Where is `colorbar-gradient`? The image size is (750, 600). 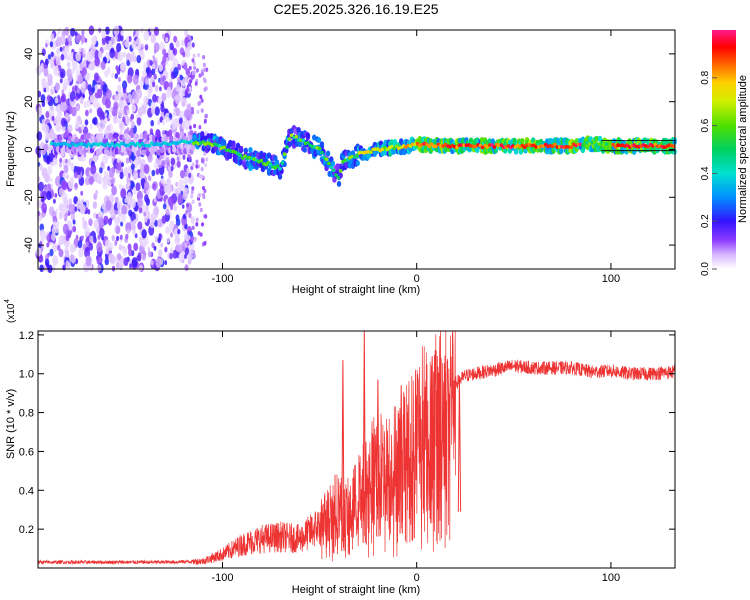 colorbar-gradient is located at coordinates (724, 149).